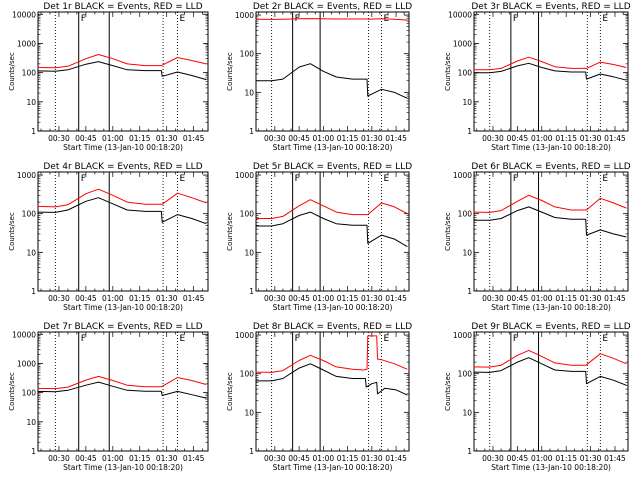 The height and width of the screenshot is (480, 640). Describe the element at coordinates (122, 327) in the screenshot. I see `panel-title: Det 7r BLACK = Events, RED = LLD` at that location.